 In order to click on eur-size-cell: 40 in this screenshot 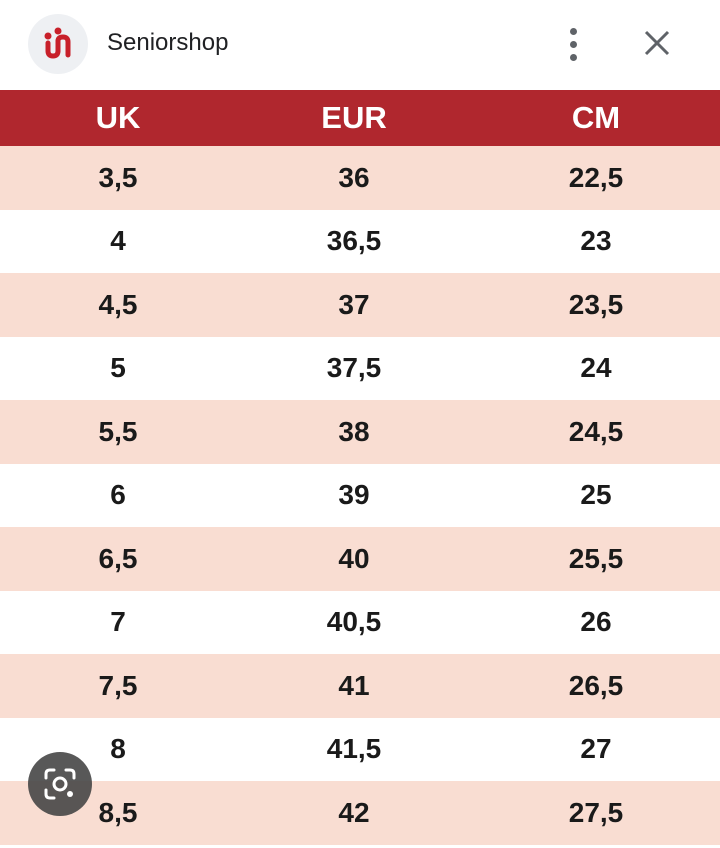, I will do `click(354, 558)`.